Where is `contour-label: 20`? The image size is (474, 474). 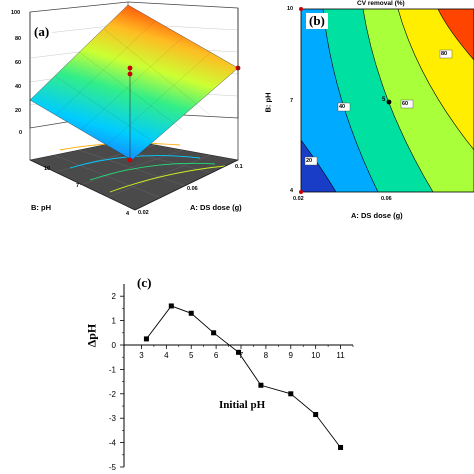
contour-label: 20 is located at coordinates (309, 161).